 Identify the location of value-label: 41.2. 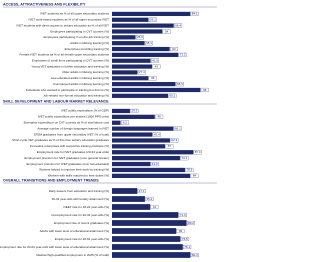
(155, 164).